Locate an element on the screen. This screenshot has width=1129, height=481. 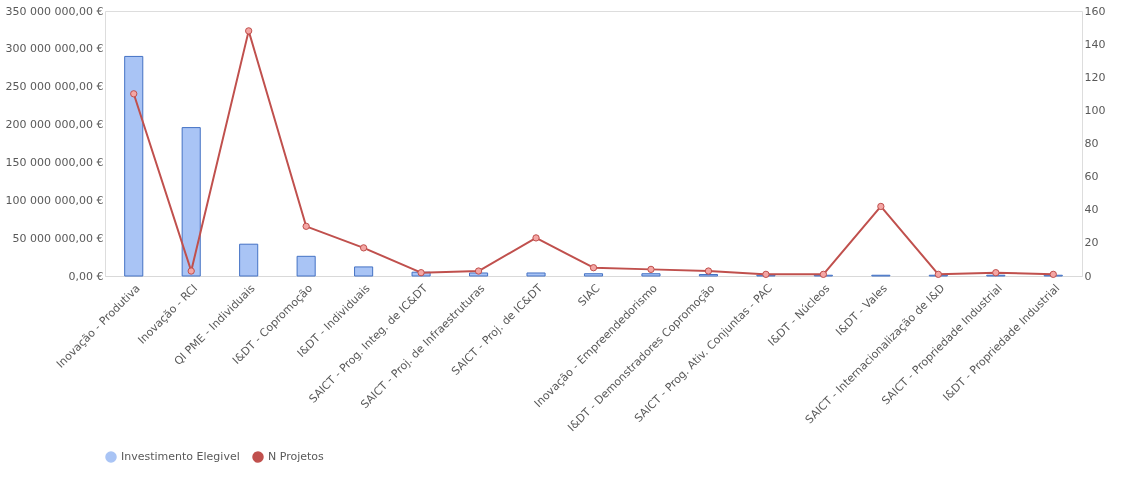
y-tick-label: 250 000 000,00 € is located at coordinates (54, 87).